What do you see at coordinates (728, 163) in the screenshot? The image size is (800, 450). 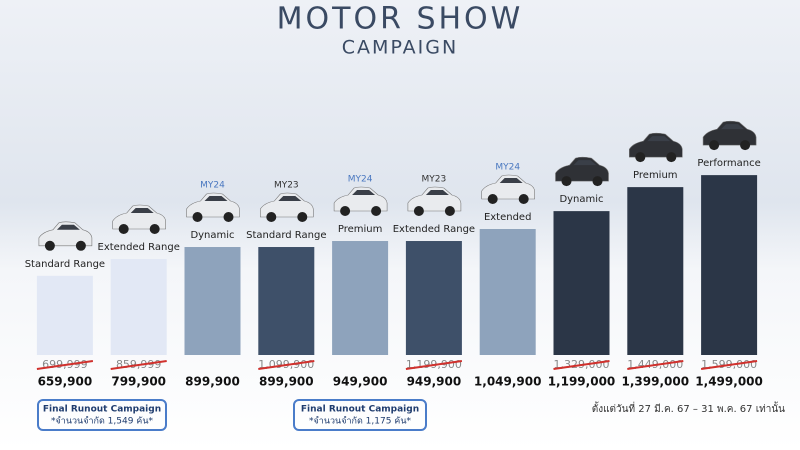 I see `category-label: Performance` at bounding box center [728, 163].